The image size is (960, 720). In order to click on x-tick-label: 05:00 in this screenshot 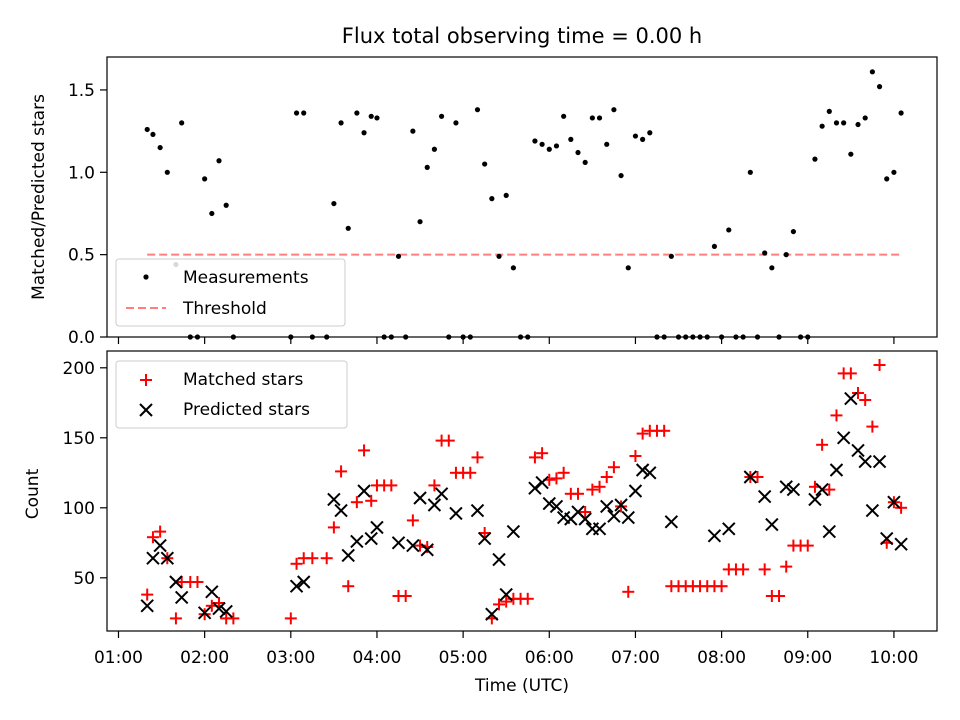, I will do `click(463, 658)`.